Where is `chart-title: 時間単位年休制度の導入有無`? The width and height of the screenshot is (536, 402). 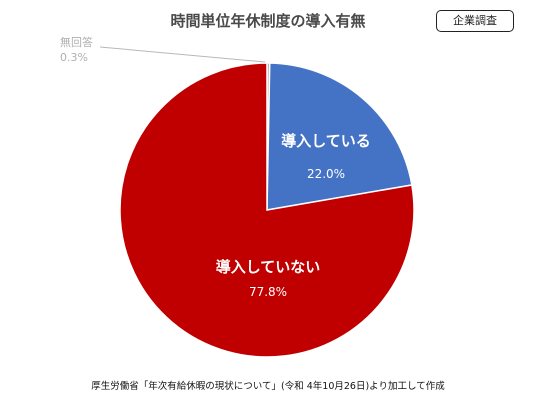
chart-title: 時間単位年休制度の導入有無 is located at coordinates (268, 21).